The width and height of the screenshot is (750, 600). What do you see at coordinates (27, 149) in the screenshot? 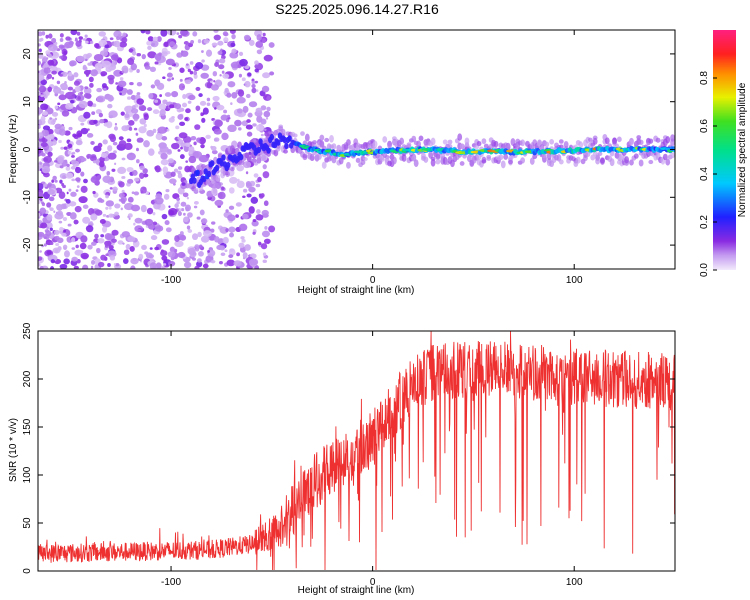
I see `spectrogram-y-tick-label: 0` at bounding box center [27, 149].